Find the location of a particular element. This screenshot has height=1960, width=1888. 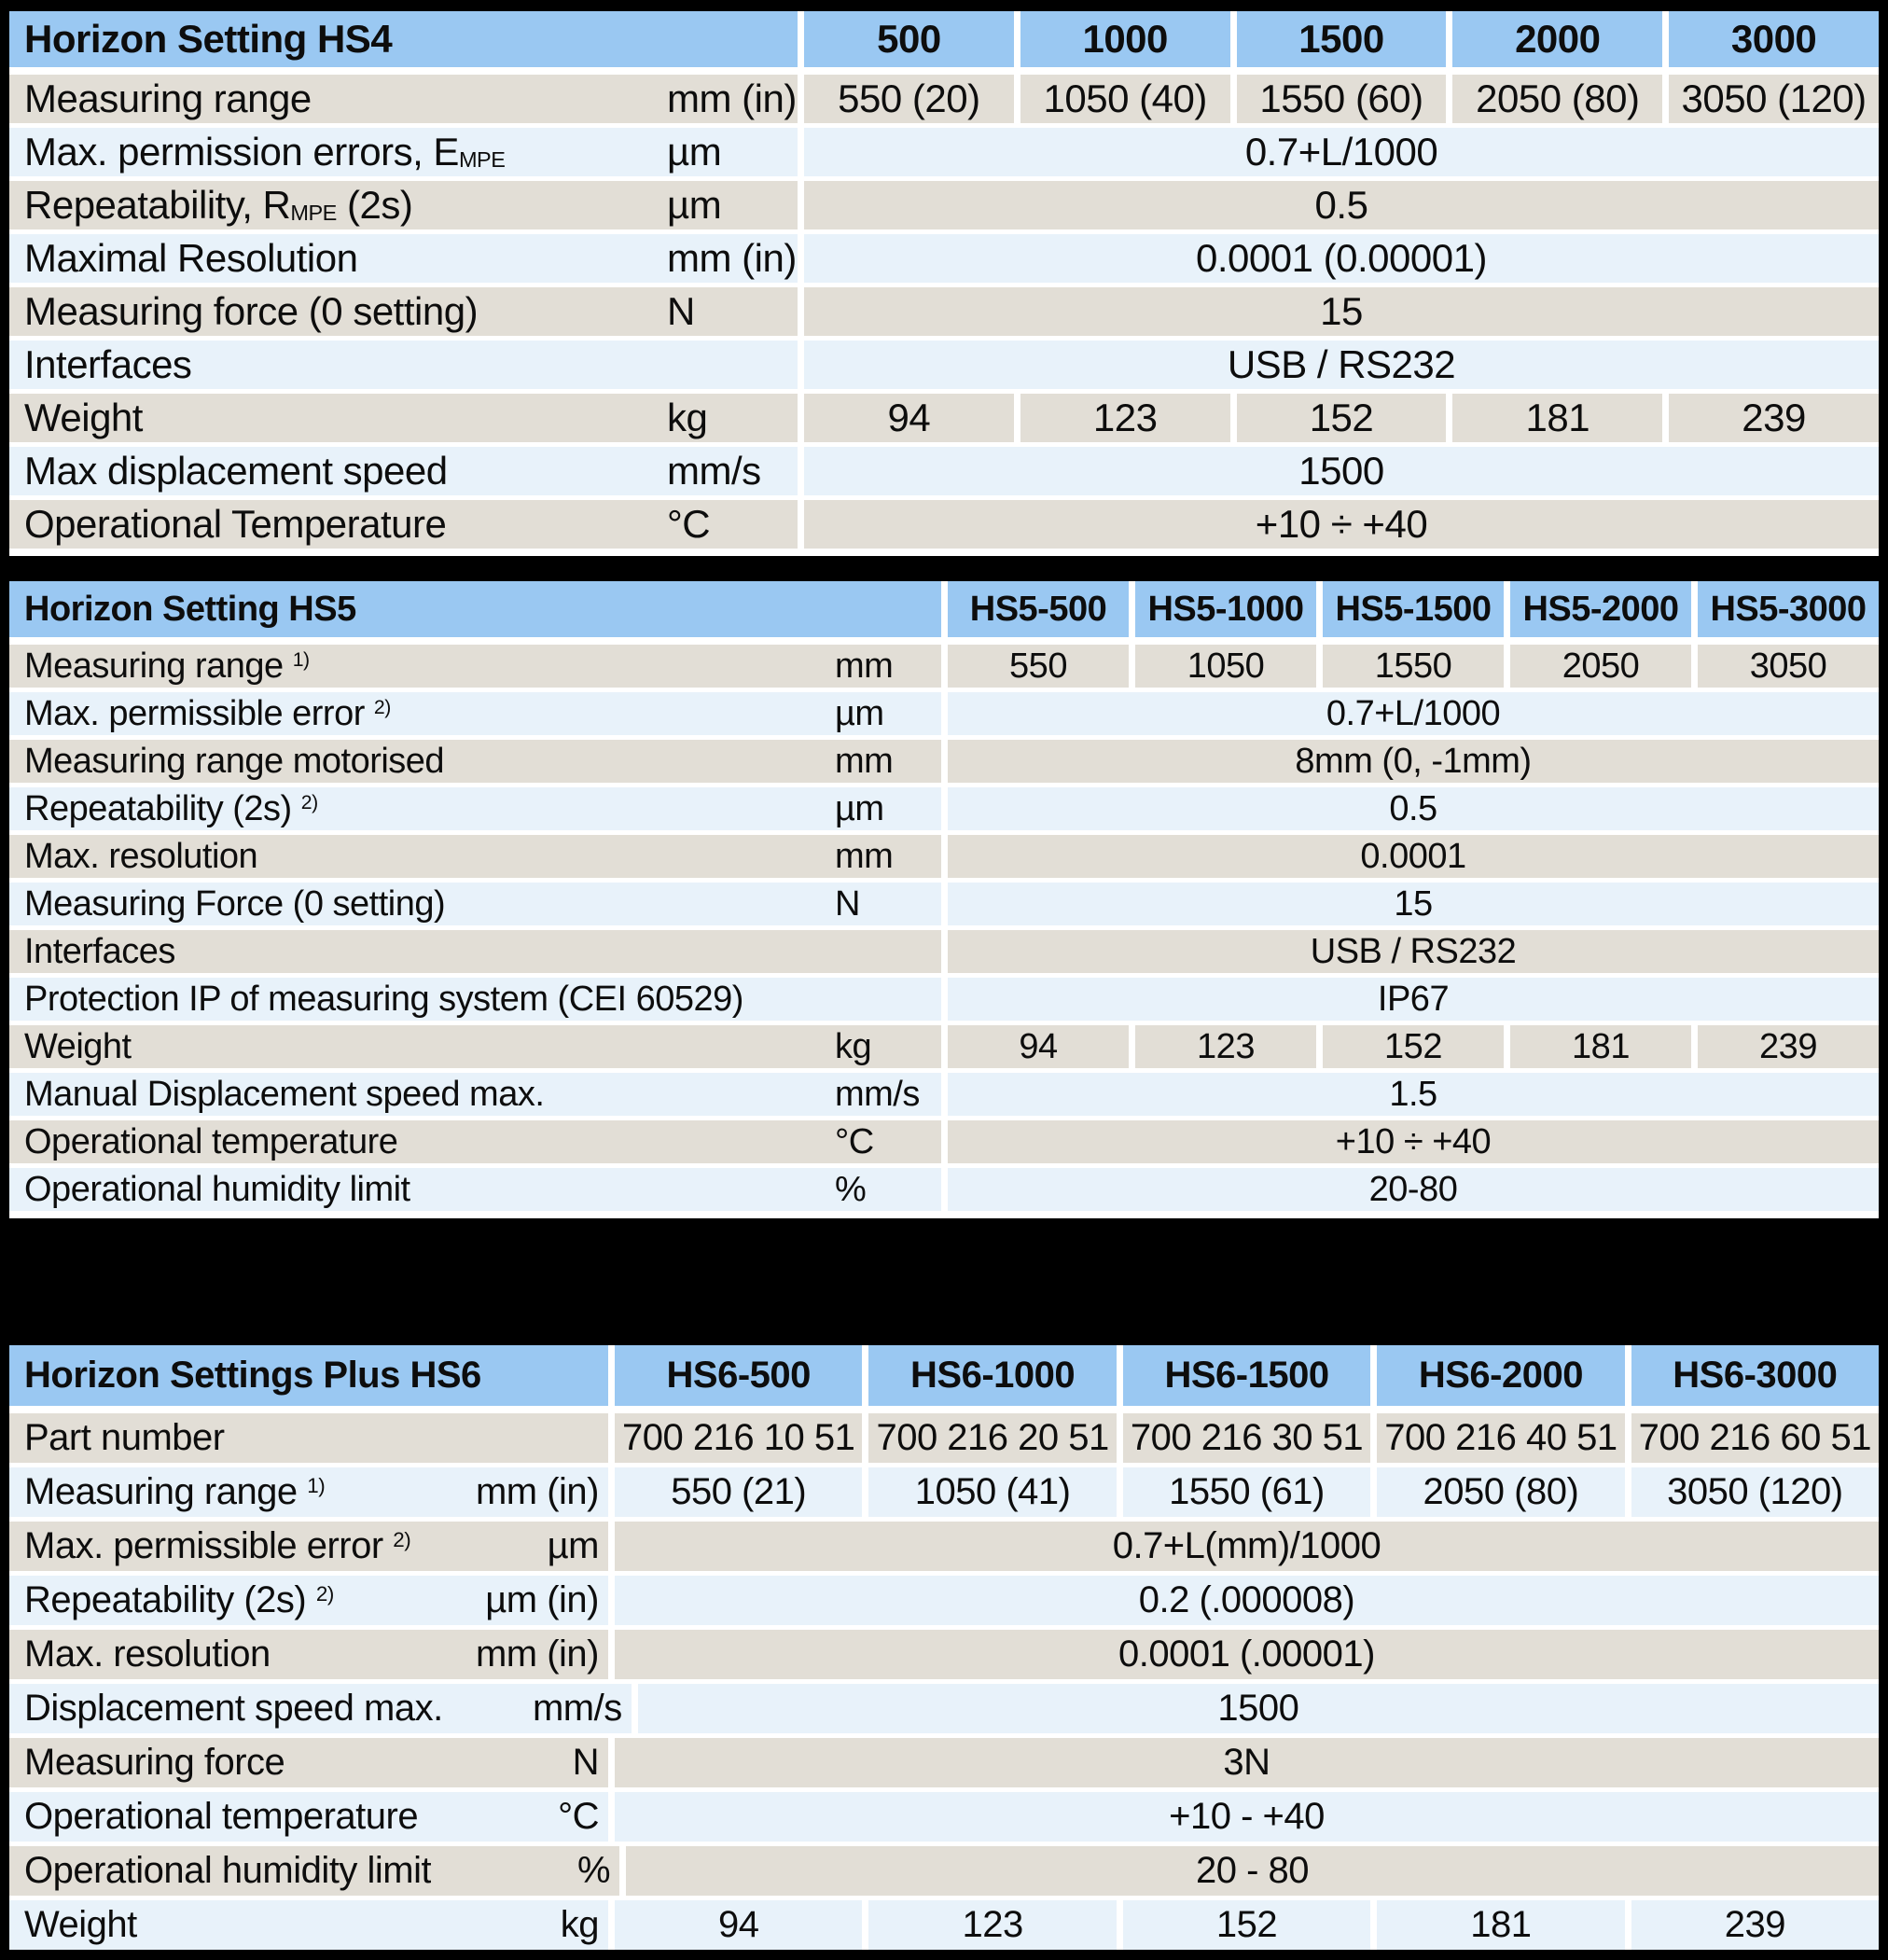

spec-values: +10 - +40 is located at coordinates (1247, 1817).